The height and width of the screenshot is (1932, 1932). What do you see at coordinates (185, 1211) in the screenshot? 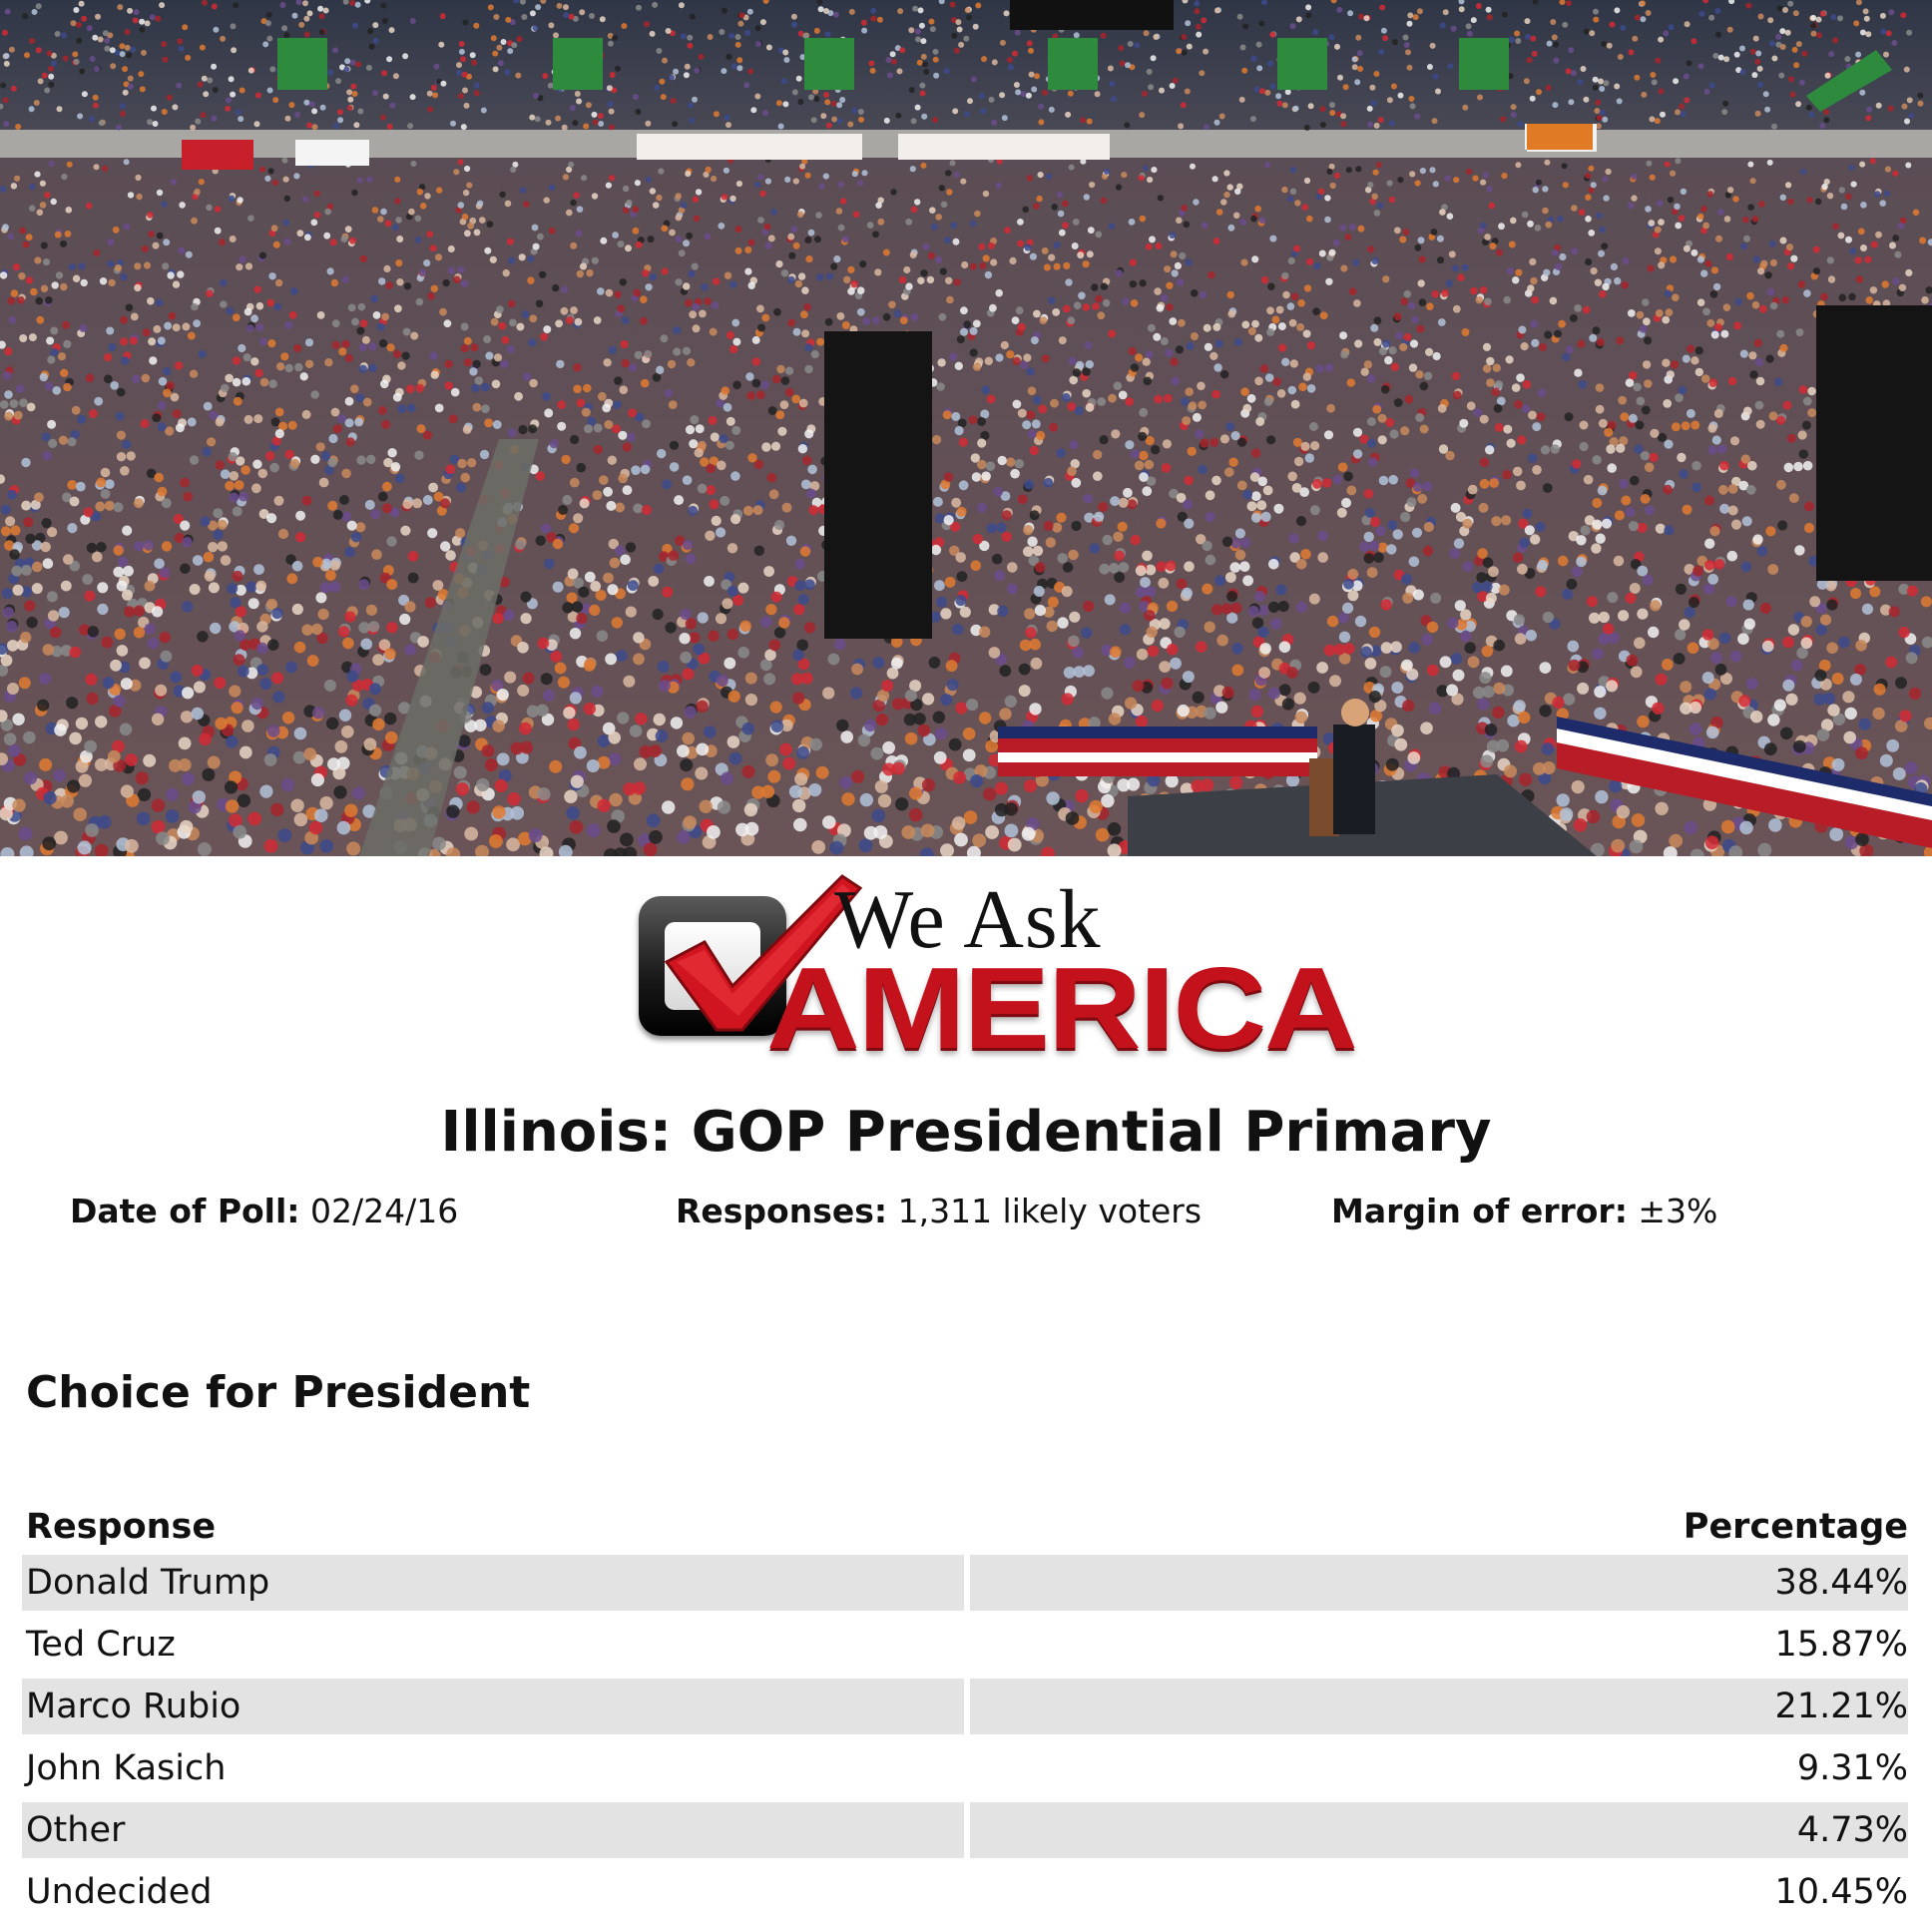
I see `poll-date-label: Date of Poll:` at bounding box center [185, 1211].